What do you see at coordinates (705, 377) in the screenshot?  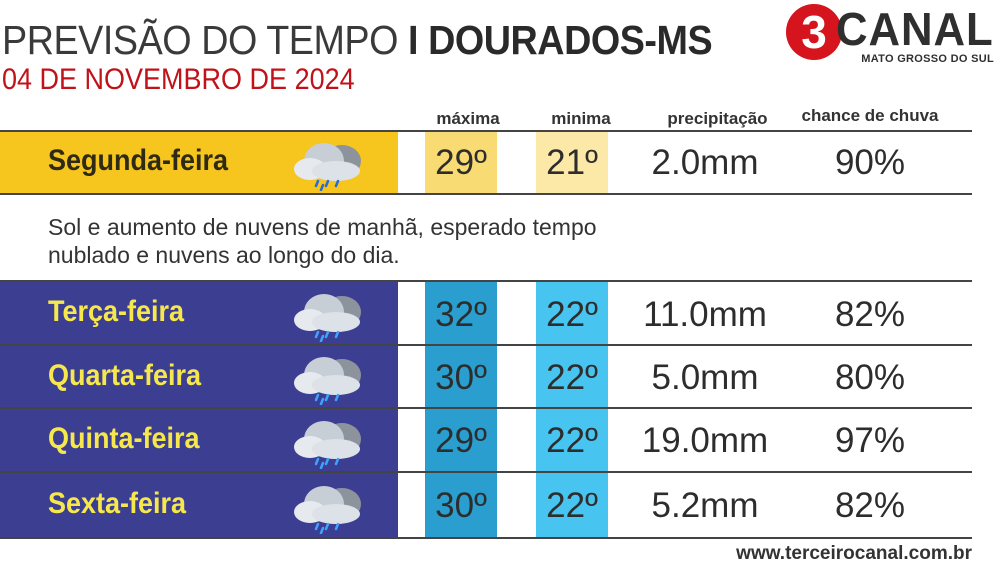 I see `precipitation: 5.0mm` at bounding box center [705, 377].